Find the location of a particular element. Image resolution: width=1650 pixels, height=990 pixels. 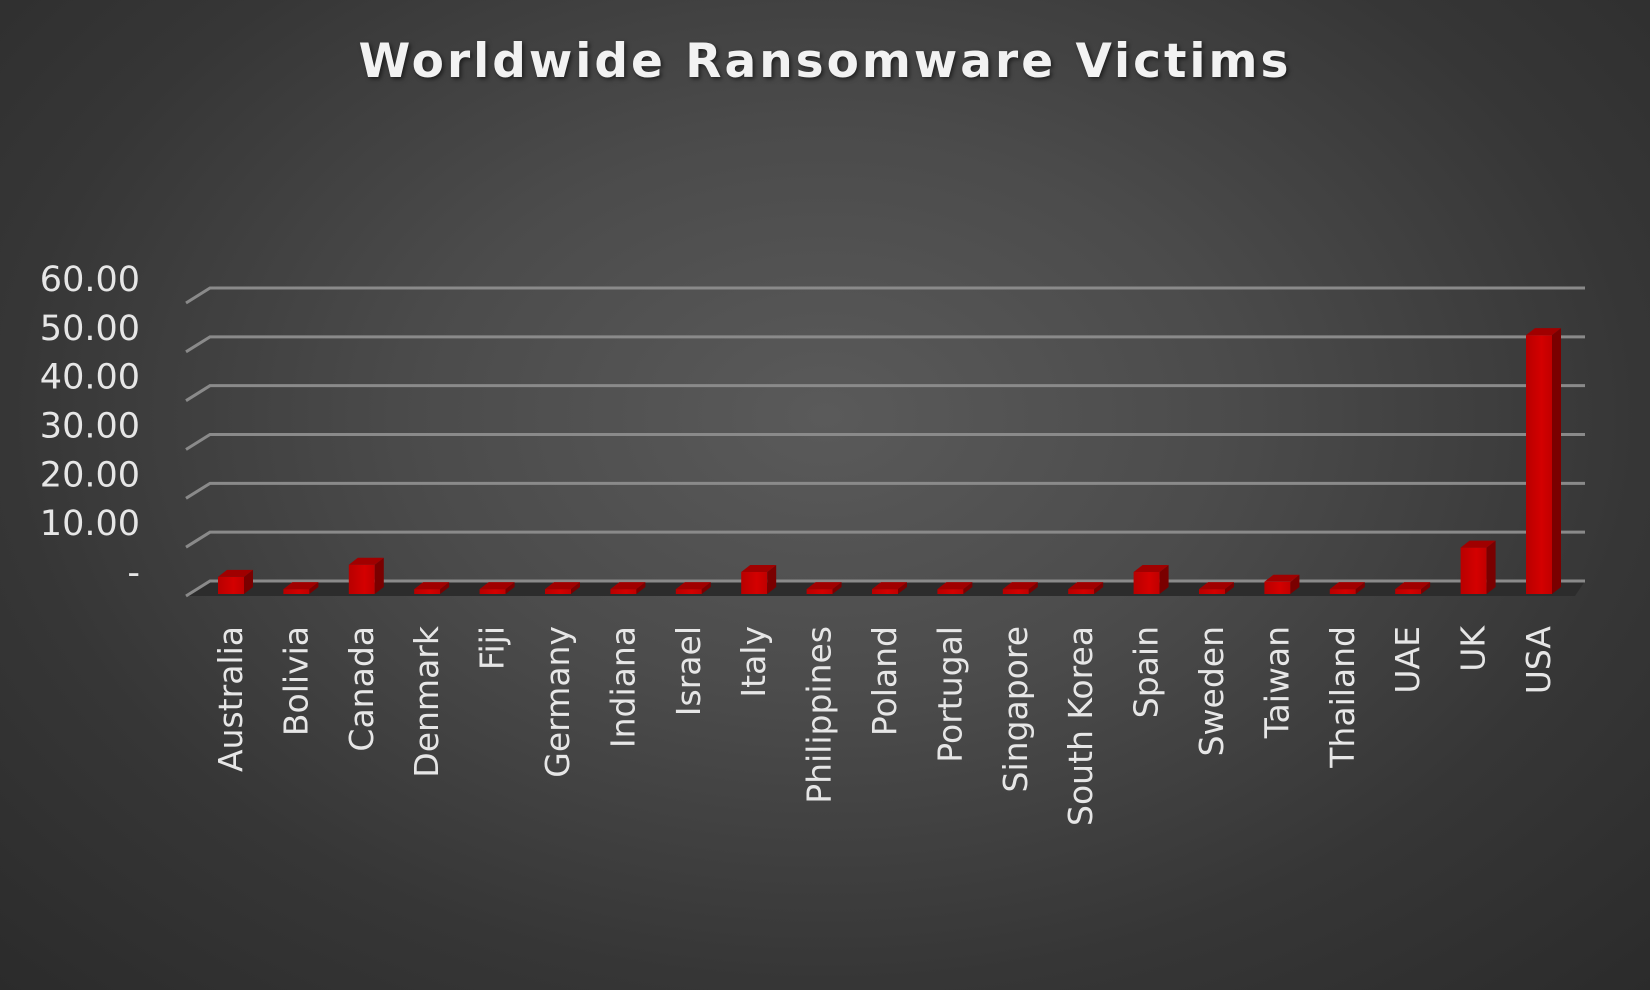

x-tick-label: Thailand is located at coordinates (1342, 697).